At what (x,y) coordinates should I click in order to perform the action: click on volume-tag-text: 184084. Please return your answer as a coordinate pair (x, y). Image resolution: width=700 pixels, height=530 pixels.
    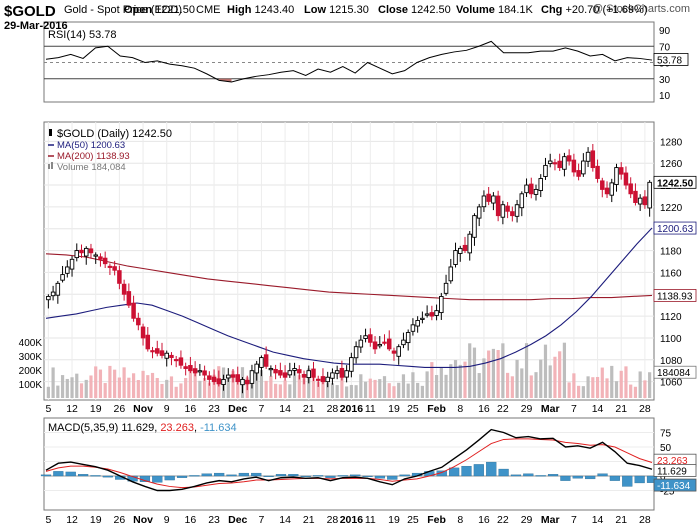
    Looking at the image, I should click on (674, 373).